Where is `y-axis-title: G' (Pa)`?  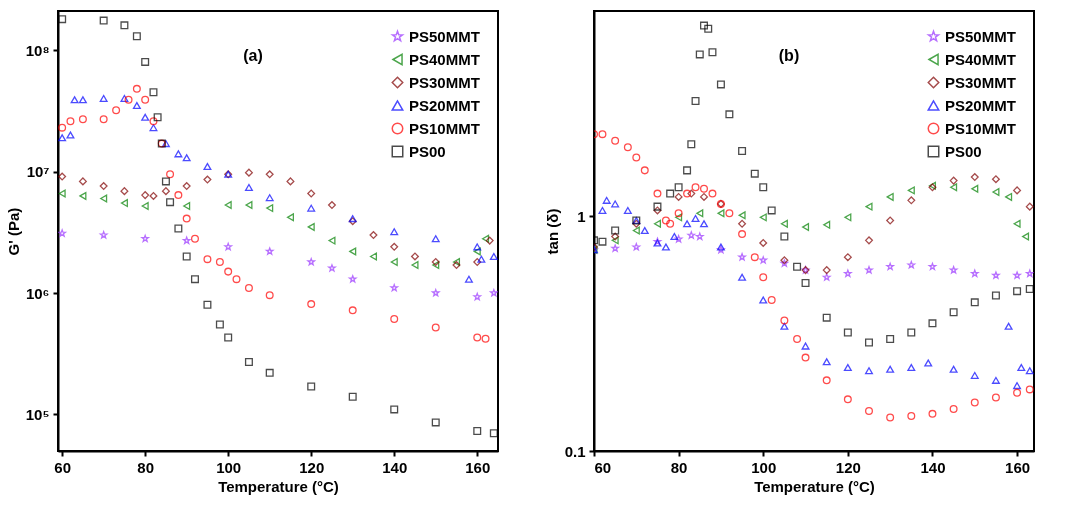 y-axis-title: G' (Pa) is located at coordinates (13, 231).